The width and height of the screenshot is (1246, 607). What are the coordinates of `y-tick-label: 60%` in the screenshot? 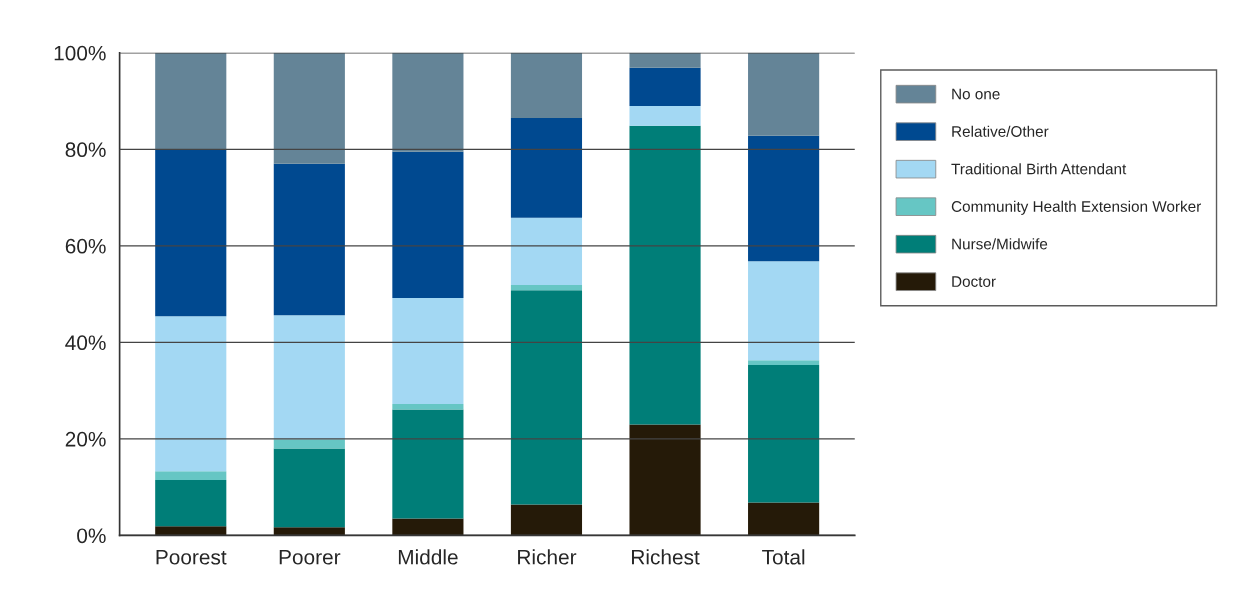 It's located at (85, 246).